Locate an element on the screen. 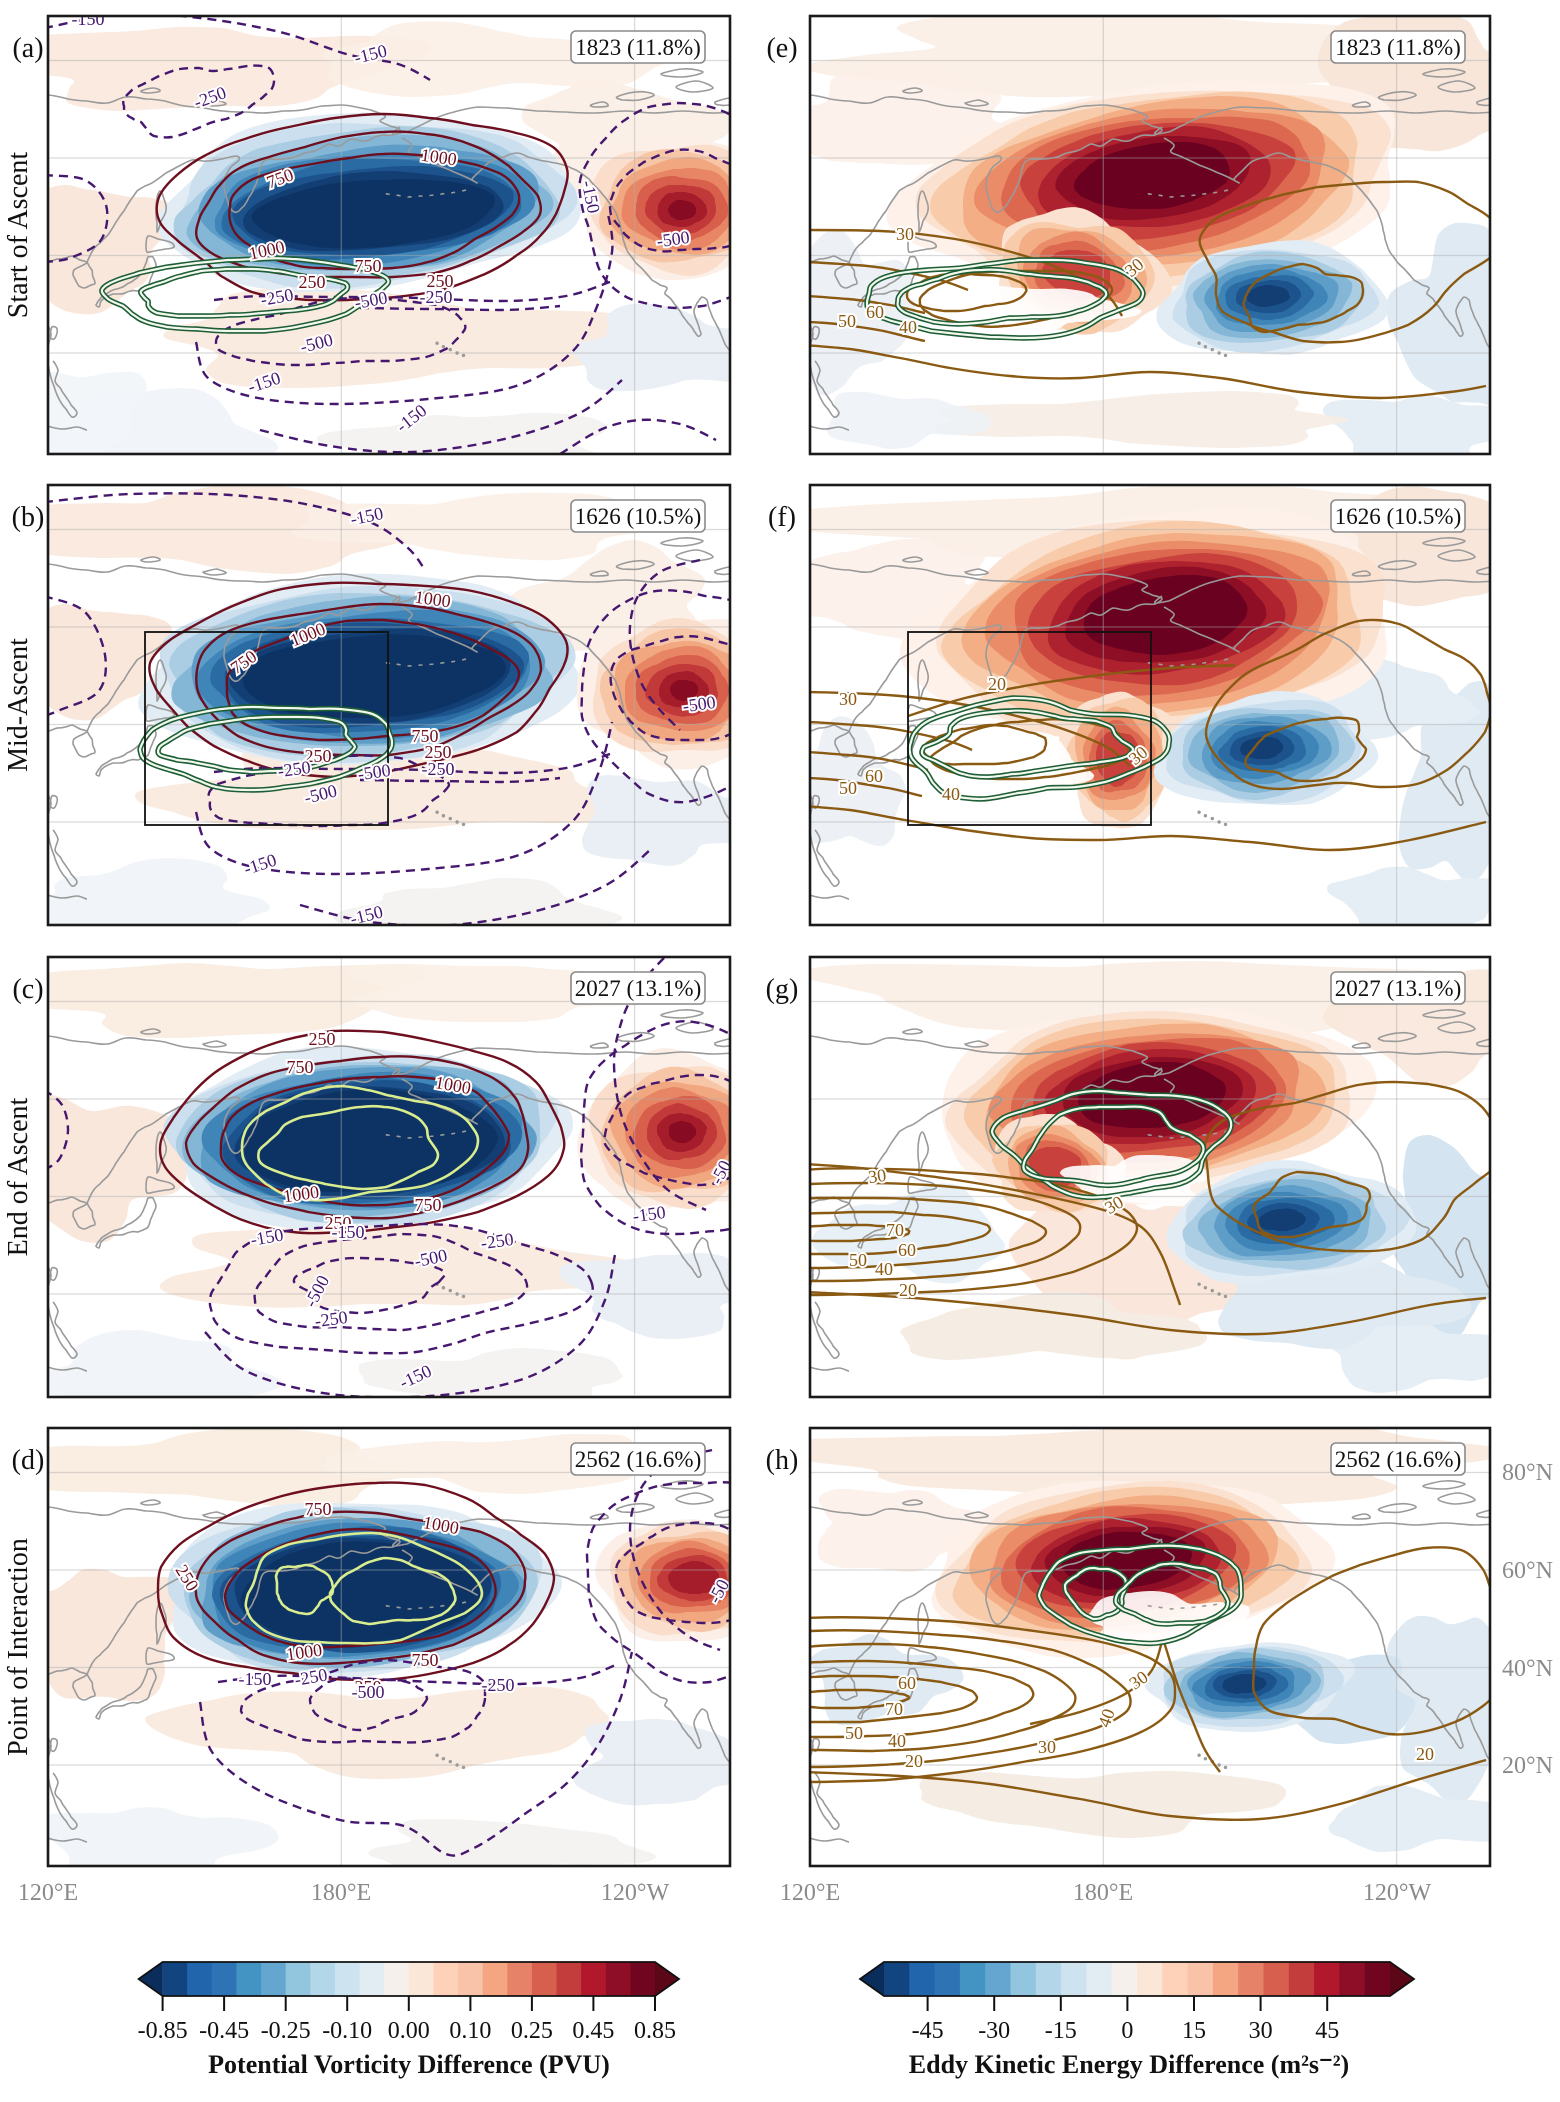  svg-text: -0.85 is located at coordinates (163, 2031).